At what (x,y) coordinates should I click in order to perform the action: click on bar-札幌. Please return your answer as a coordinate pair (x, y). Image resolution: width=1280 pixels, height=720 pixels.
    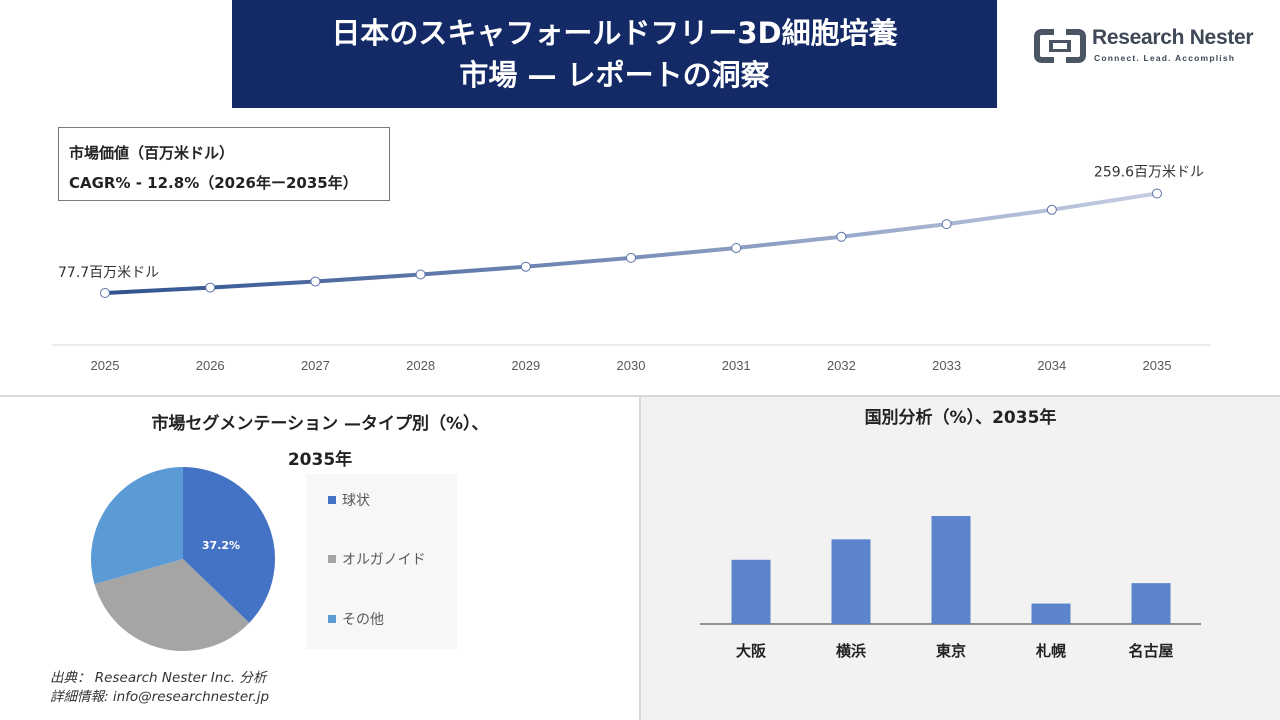
    Looking at the image, I should click on (1051, 613).